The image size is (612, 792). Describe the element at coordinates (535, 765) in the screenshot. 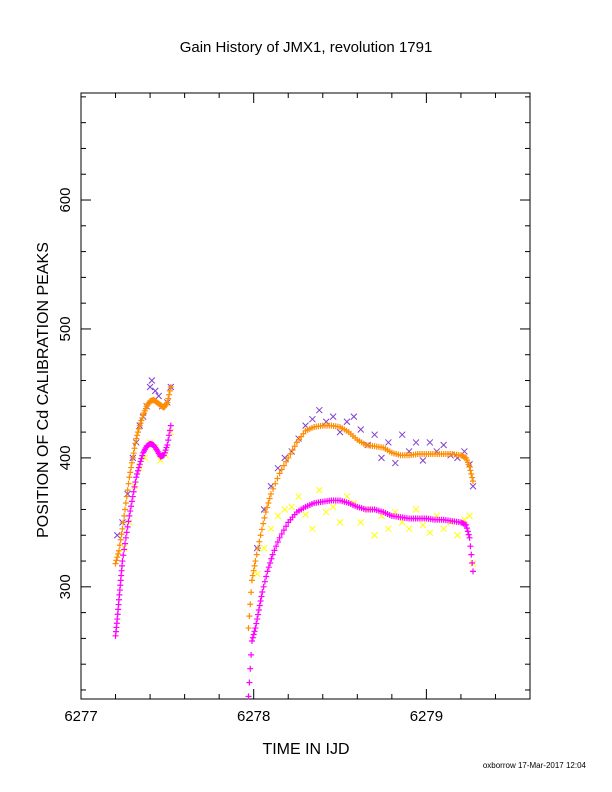

I see `footer-credit: oxborrow 17-Mar-2017 12:04` at that location.